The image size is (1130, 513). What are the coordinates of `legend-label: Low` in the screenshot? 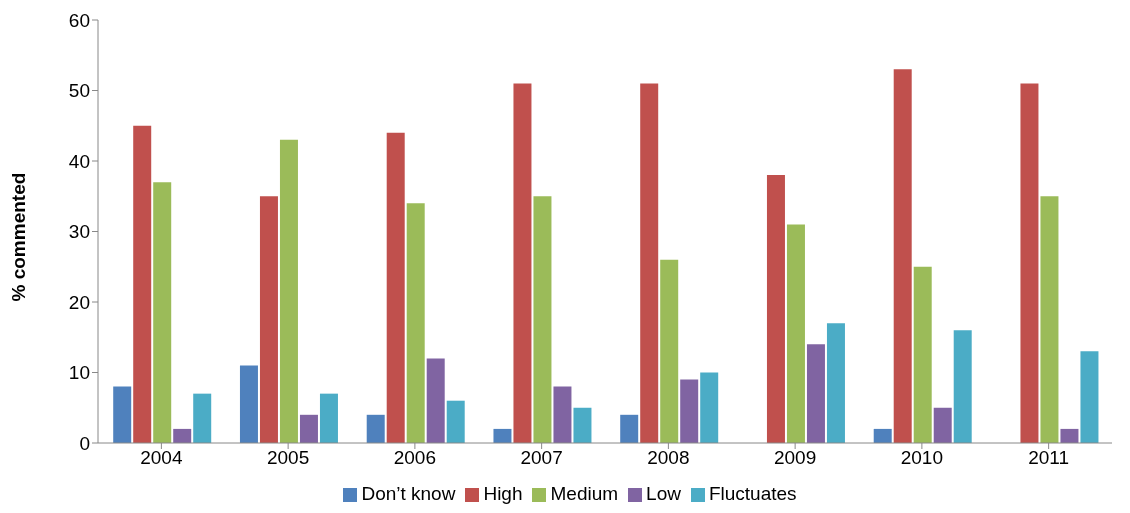 It's located at (663, 493).